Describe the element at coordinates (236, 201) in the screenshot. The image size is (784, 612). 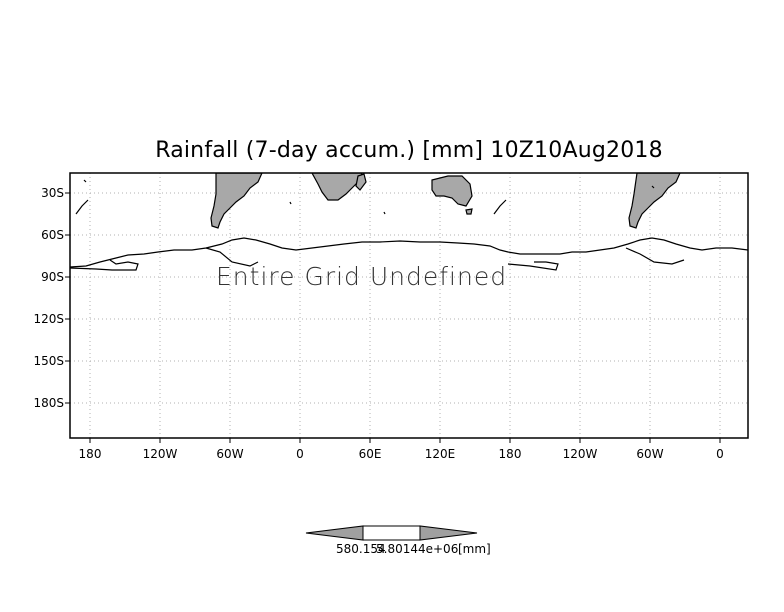
I see `south-america-landmass` at that location.